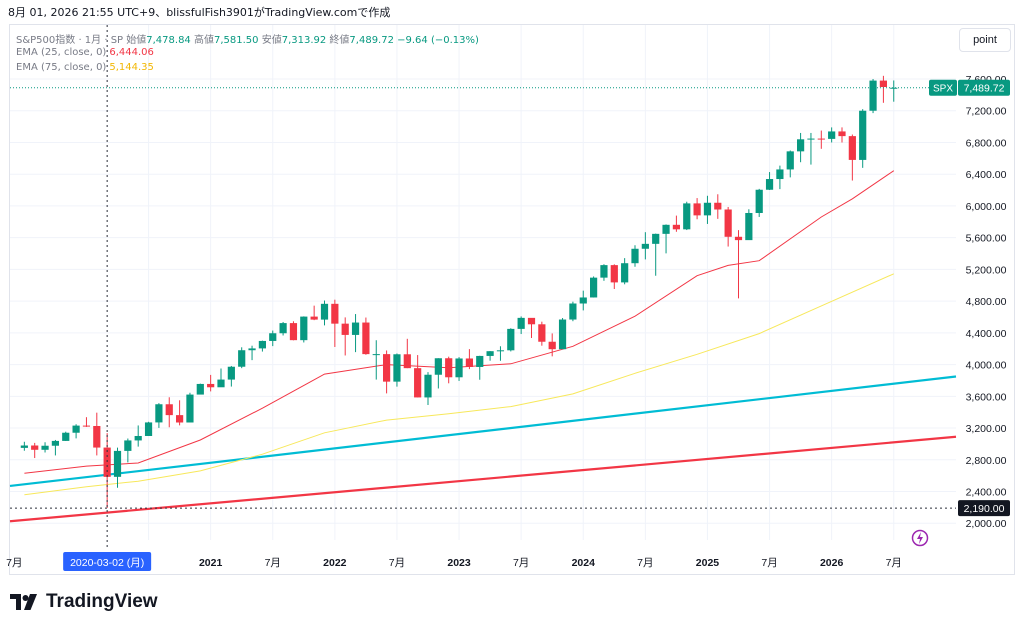  I want to click on ema75-label: EMA (75, close, 0), so click(61, 67).